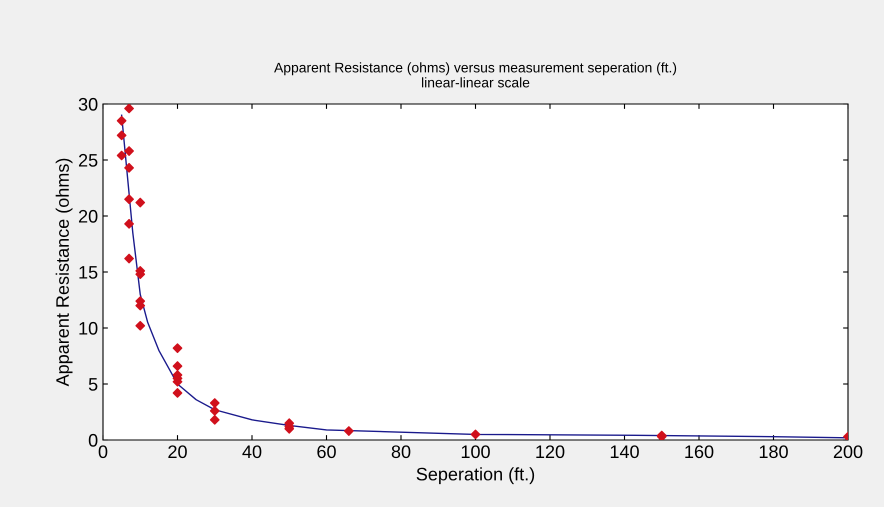 The image size is (884, 507). I want to click on x-tick-label: 180, so click(774, 451).